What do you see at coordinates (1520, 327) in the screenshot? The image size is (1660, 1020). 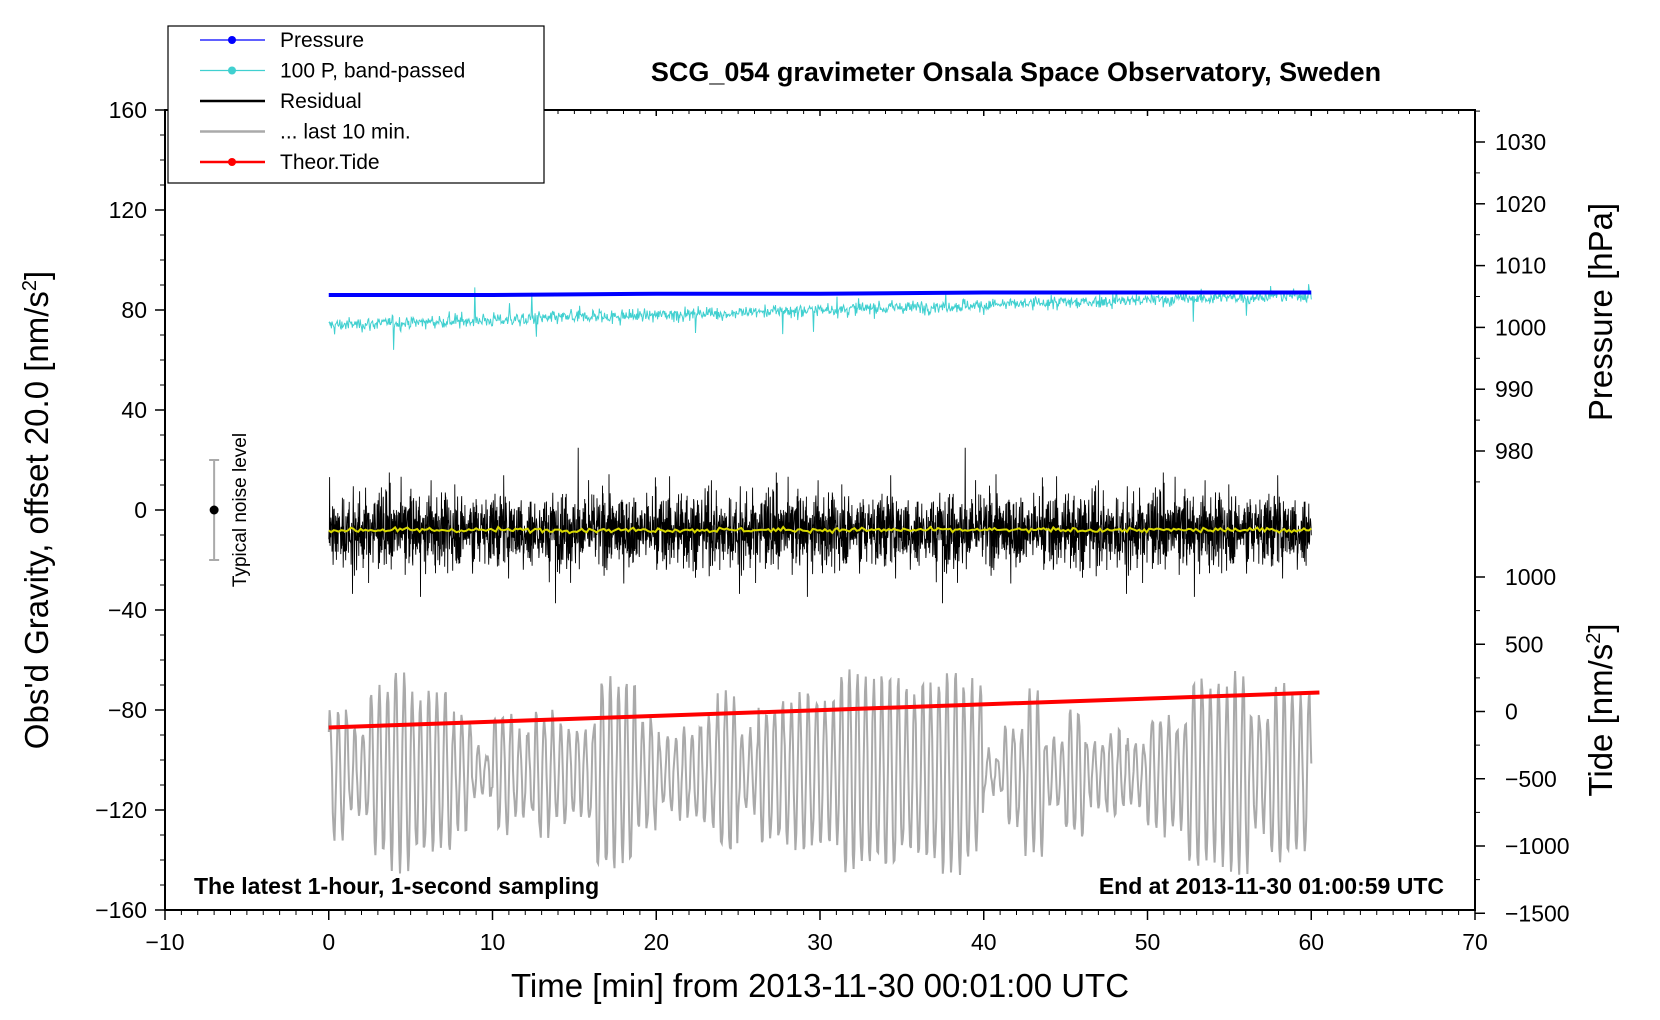 I see `pressure-tick-label: 1000` at bounding box center [1520, 327].